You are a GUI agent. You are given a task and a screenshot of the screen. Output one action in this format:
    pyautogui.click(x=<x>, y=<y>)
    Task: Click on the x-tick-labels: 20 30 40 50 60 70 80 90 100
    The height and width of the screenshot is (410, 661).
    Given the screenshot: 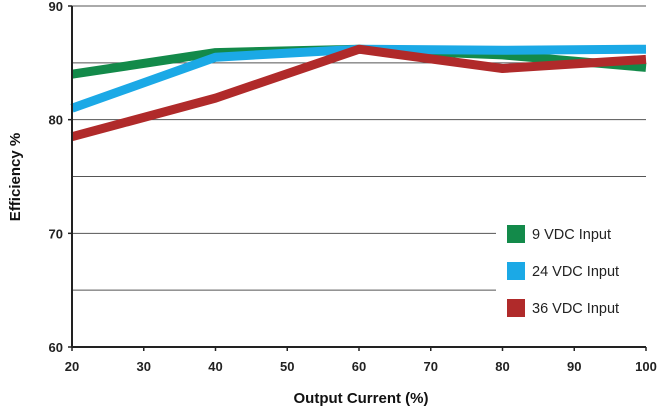 What is the action you would take?
    pyautogui.click(x=361, y=360)
    